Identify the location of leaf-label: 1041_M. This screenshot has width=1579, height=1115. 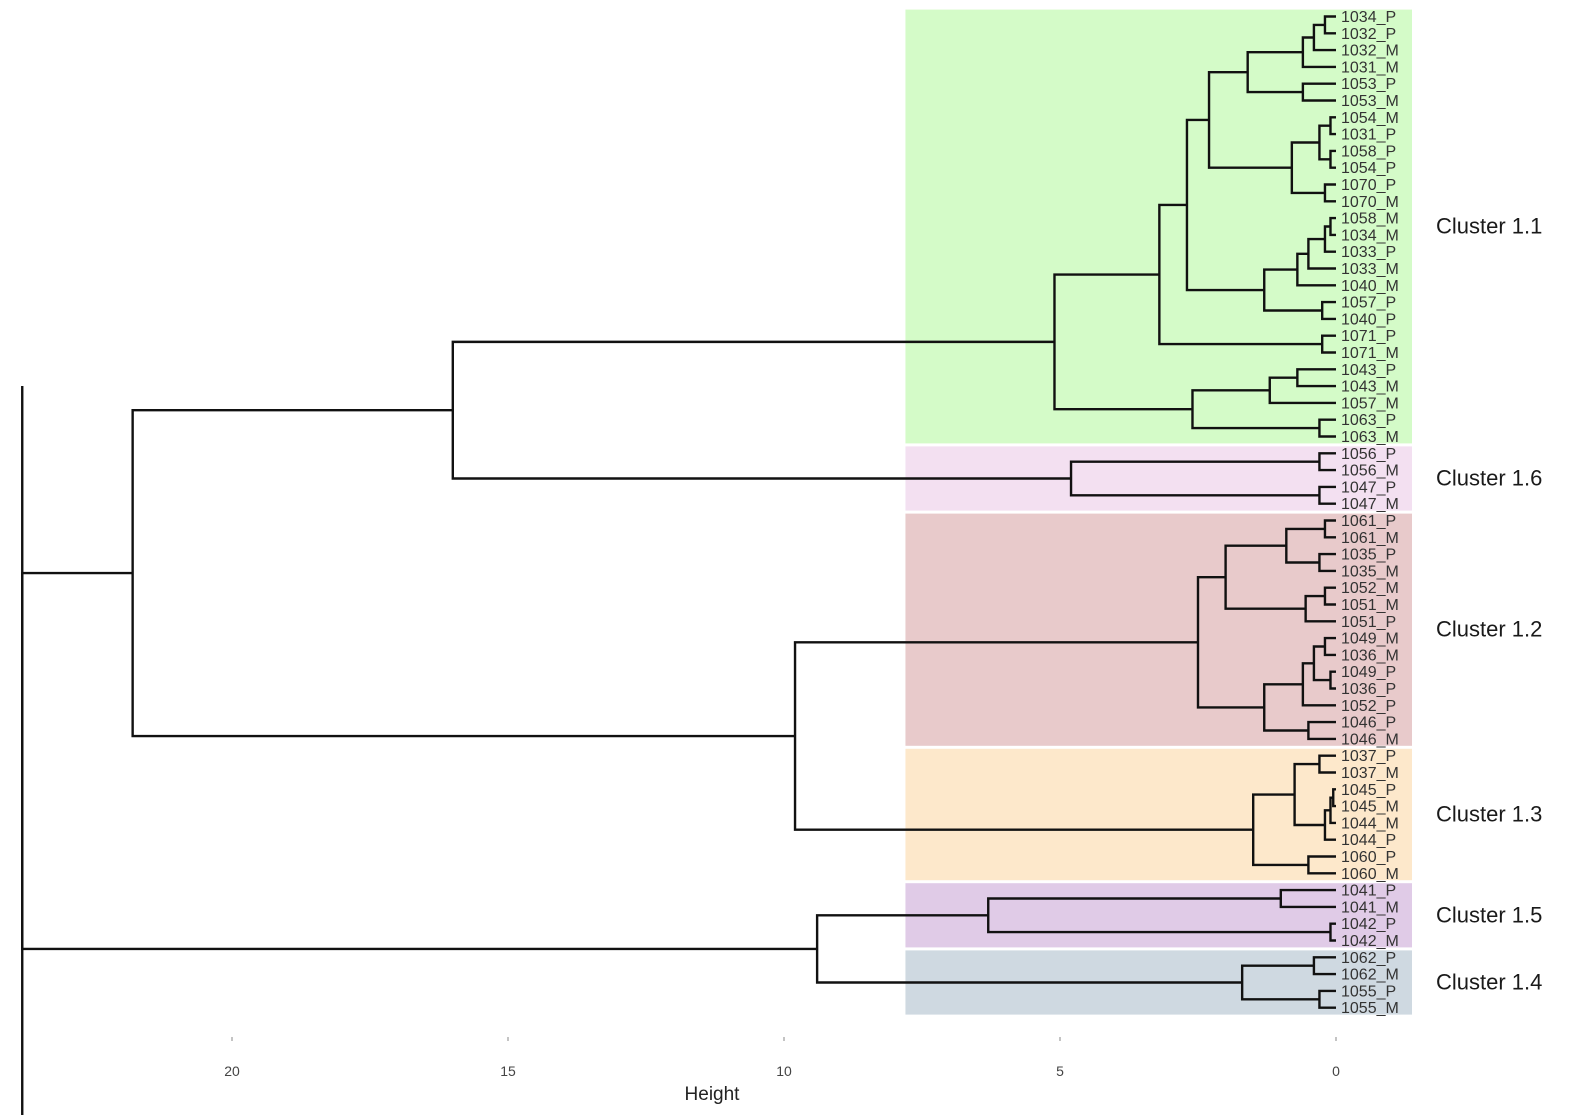
(1370, 907).